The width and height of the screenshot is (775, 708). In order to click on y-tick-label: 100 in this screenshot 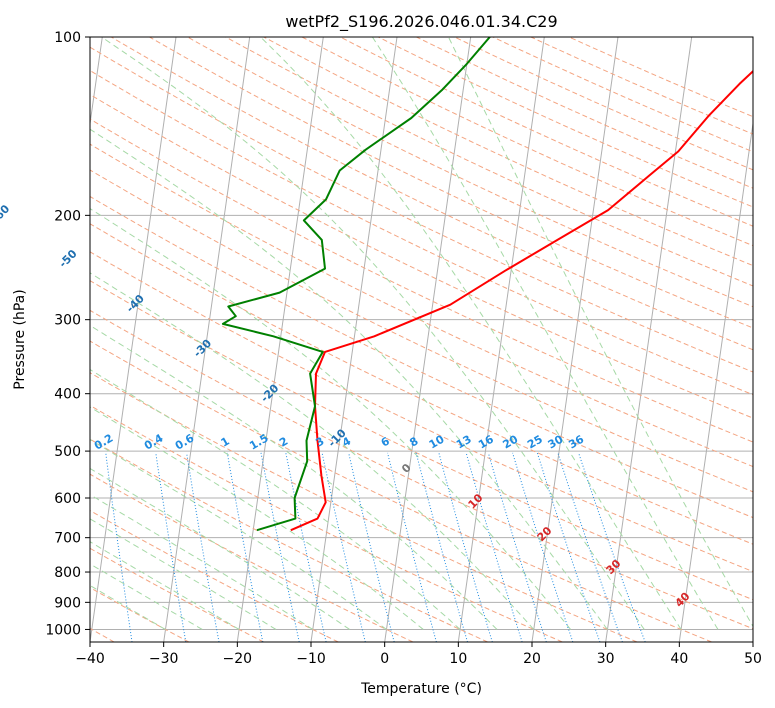, I will do `click(67, 38)`.